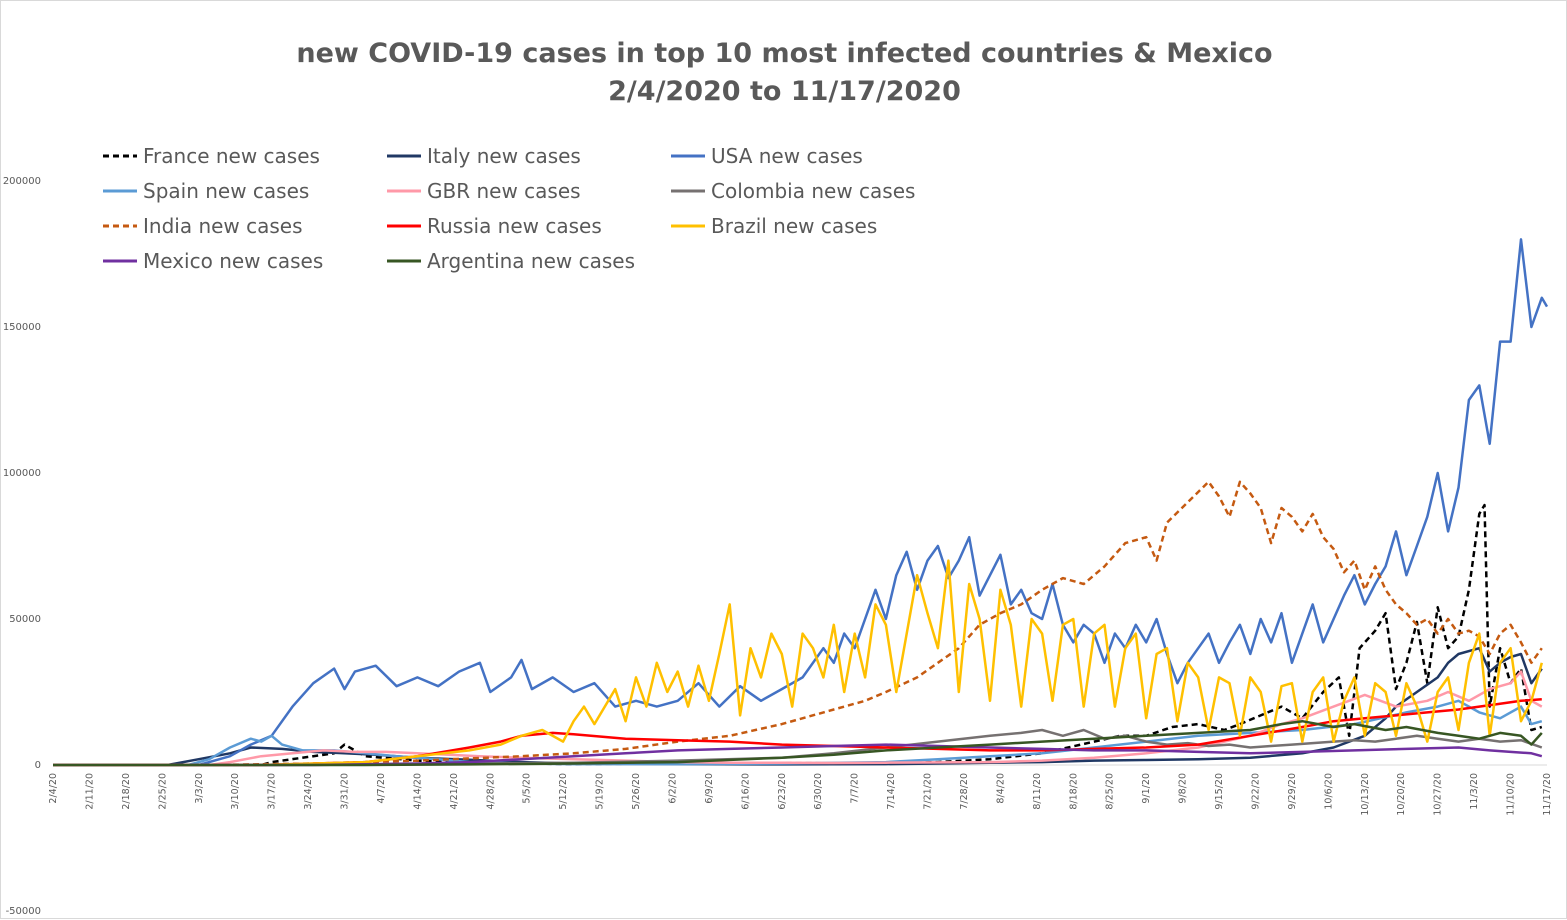 This screenshot has width=1567, height=920. Describe the element at coordinates (235, 791) in the screenshot. I see `x-tick-label: 3/10/20` at that location.